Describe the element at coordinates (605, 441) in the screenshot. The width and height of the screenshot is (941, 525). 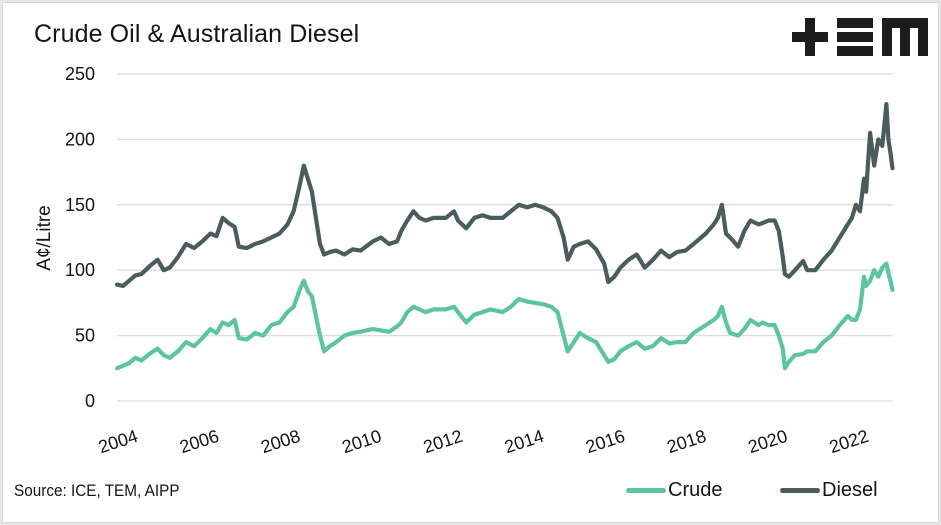
I see `x-tick-label: 2016` at that location.